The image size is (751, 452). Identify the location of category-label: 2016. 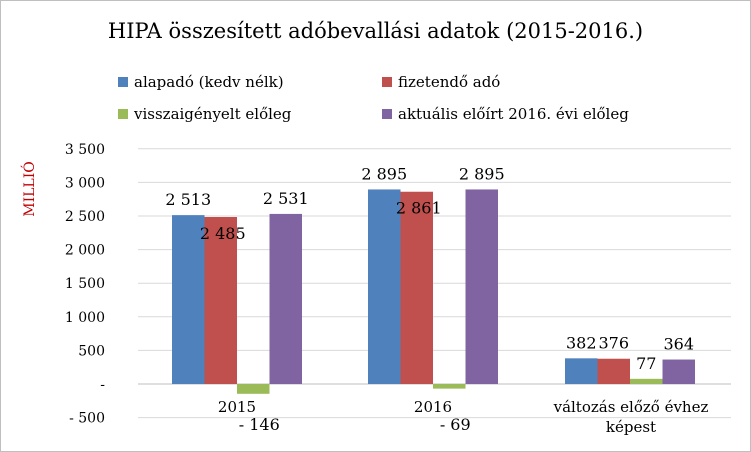
(433, 407).